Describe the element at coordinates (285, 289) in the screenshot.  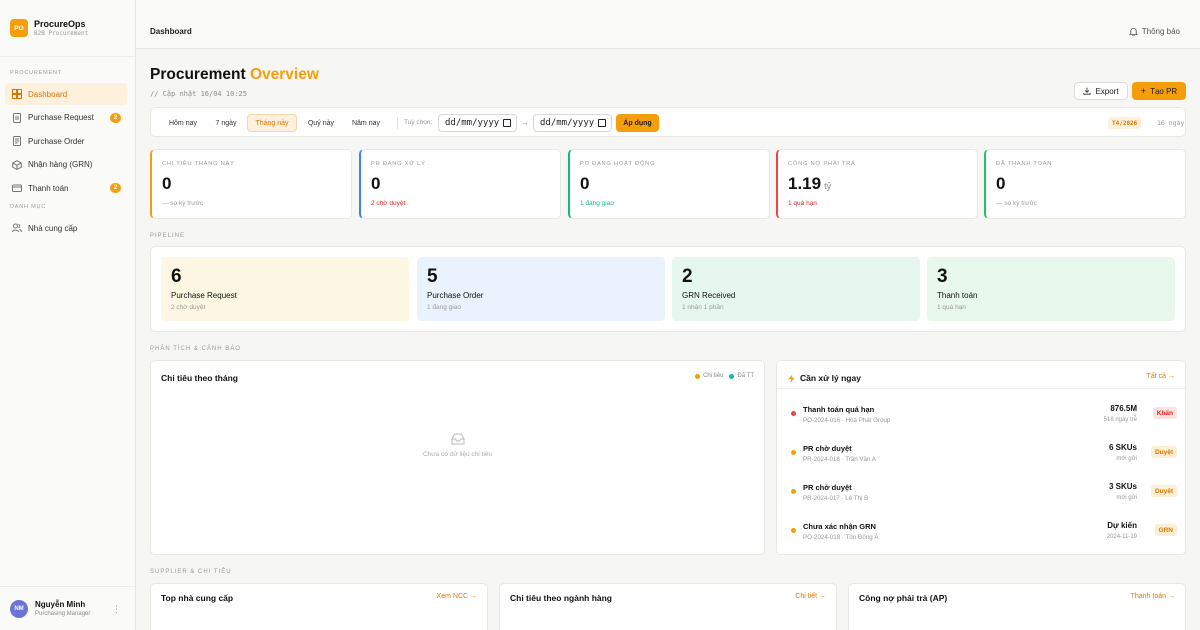
I see `pipeline-card: 6 Purchase Request 2 chờ duyệt` at that location.